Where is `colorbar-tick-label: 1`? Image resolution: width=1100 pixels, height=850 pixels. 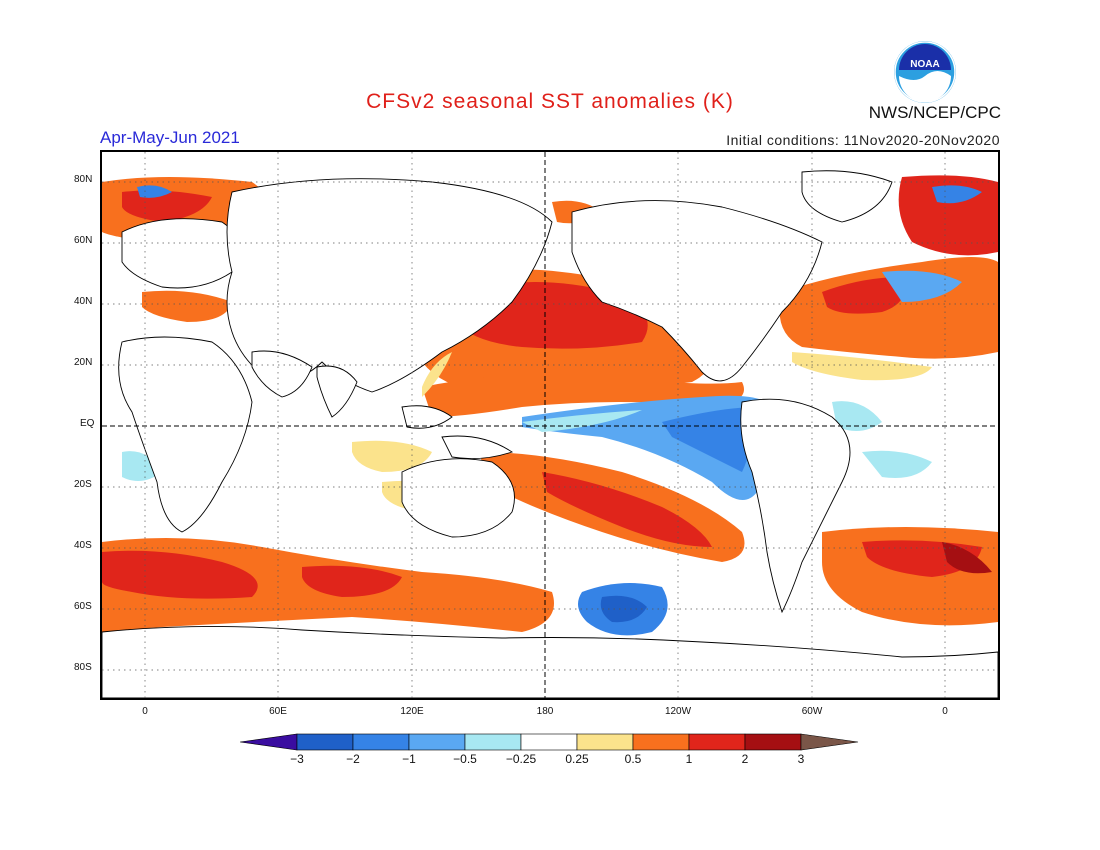
colorbar-tick-label: 1 is located at coordinates (689, 759).